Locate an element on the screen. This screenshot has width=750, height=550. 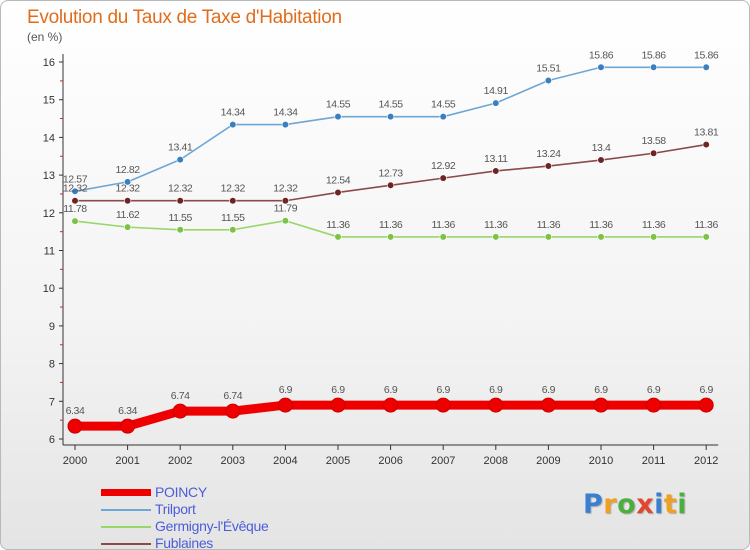
data-label: 12.73 is located at coordinates (390, 173).